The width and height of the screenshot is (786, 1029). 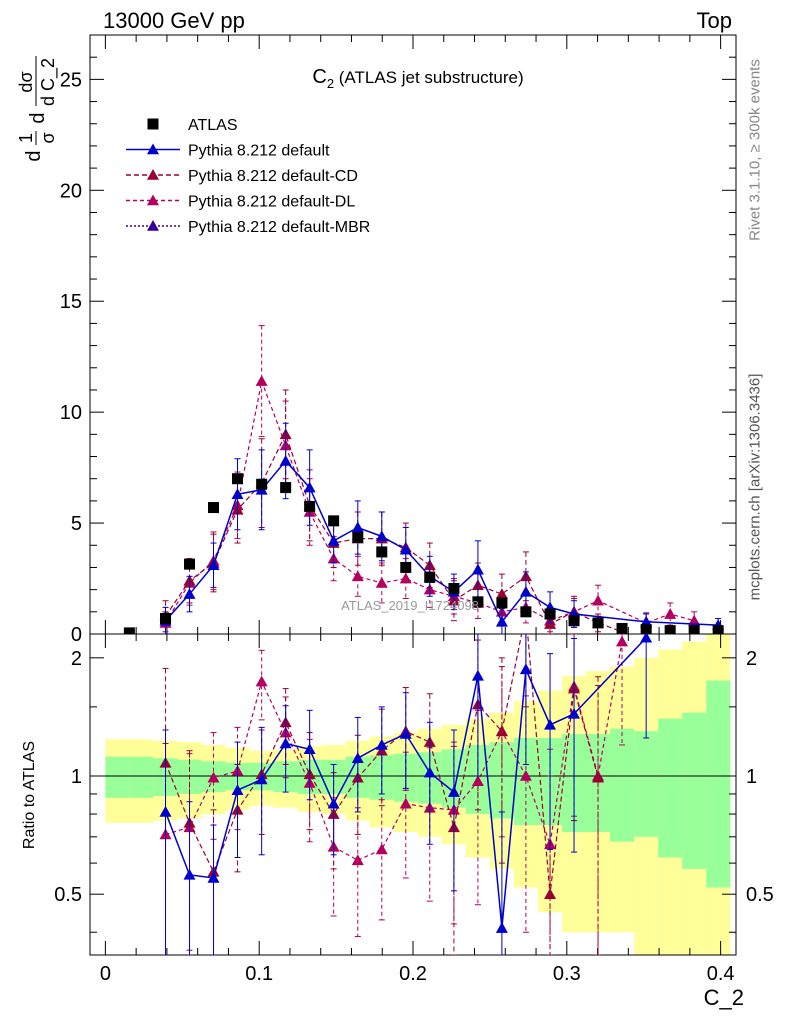 What do you see at coordinates (26, 81) in the screenshot?
I see `y-label-dsigma: dσ` at bounding box center [26, 81].